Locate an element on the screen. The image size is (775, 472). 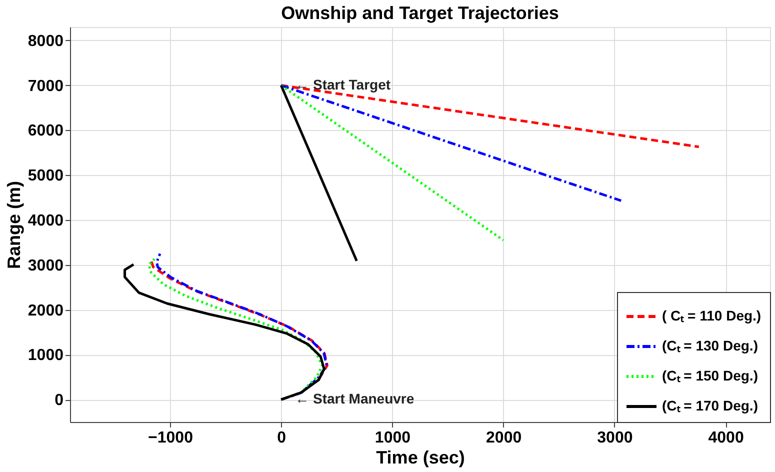
legend-label: (Cₜ = 170 Deg.) is located at coordinates (710, 406).